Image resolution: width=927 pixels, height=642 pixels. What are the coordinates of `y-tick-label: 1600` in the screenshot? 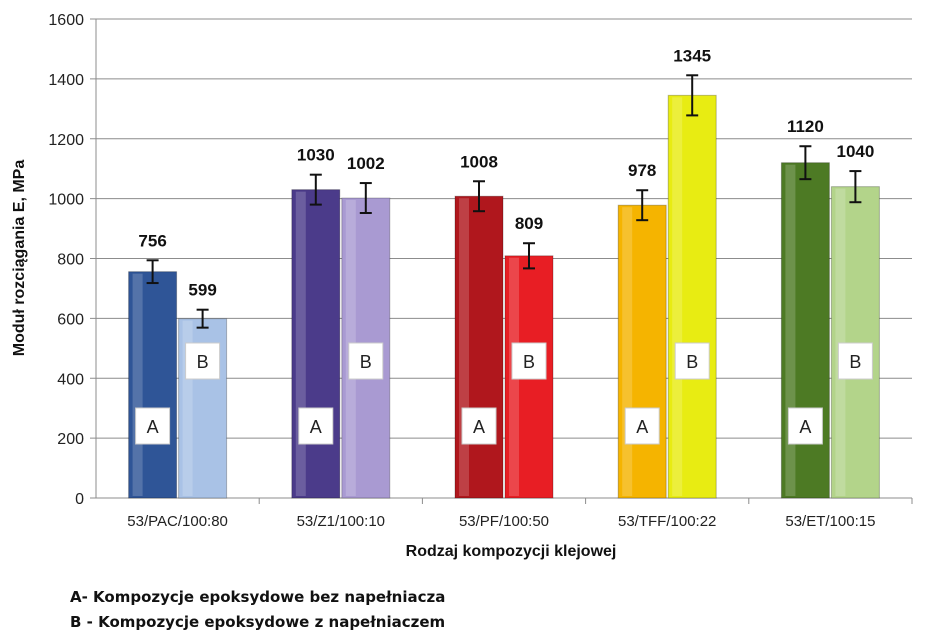 It's located at (66, 20).